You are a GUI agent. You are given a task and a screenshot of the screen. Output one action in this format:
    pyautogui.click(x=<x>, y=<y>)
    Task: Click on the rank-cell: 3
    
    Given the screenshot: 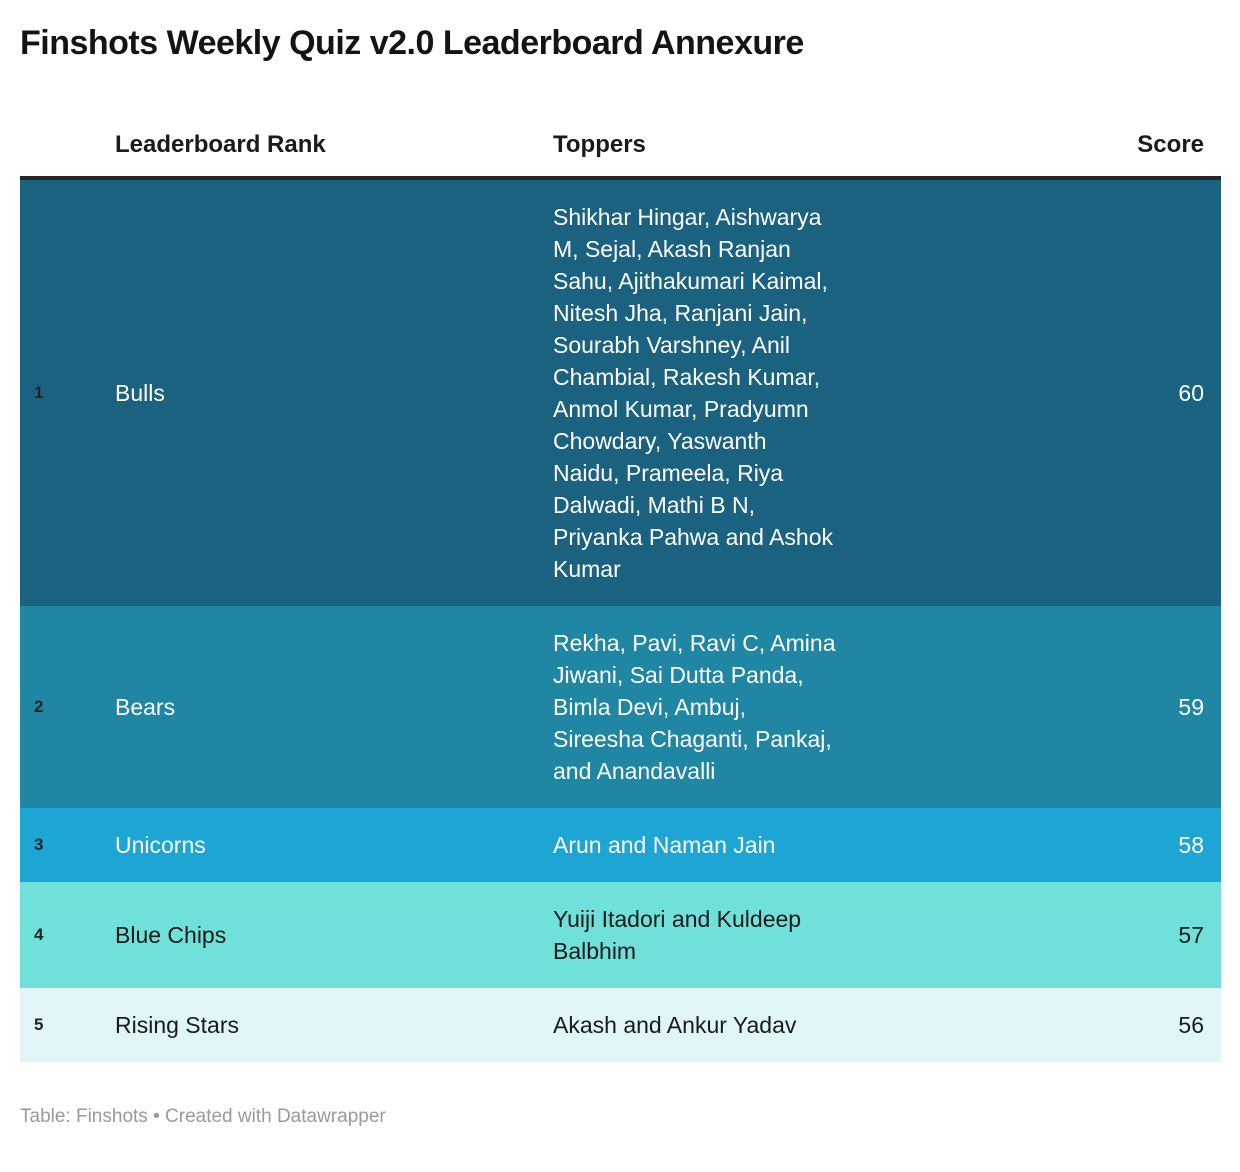 What is the action you would take?
    pyautogui.click(x=39, y=844)
    